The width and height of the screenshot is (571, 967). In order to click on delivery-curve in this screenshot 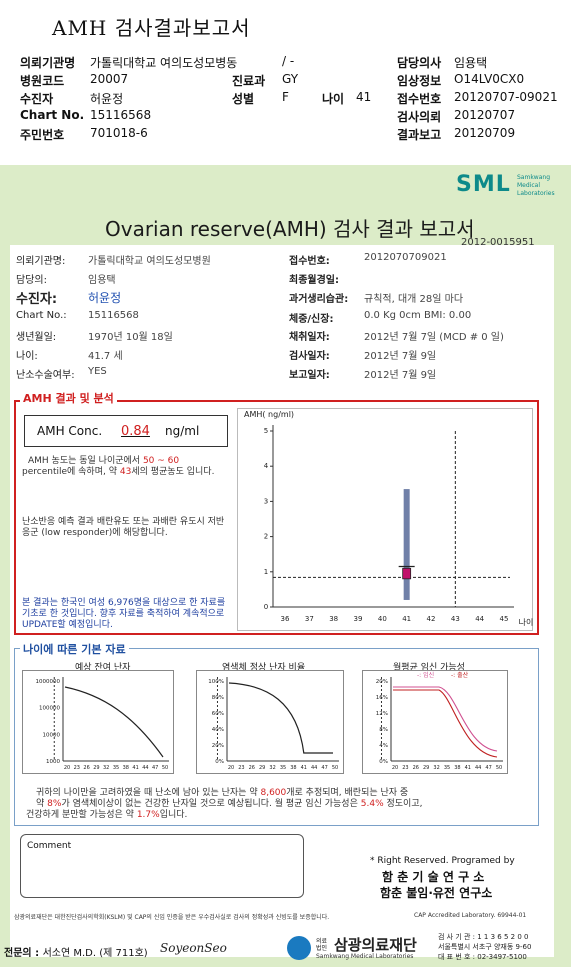, I will do `click(445, 723)`.